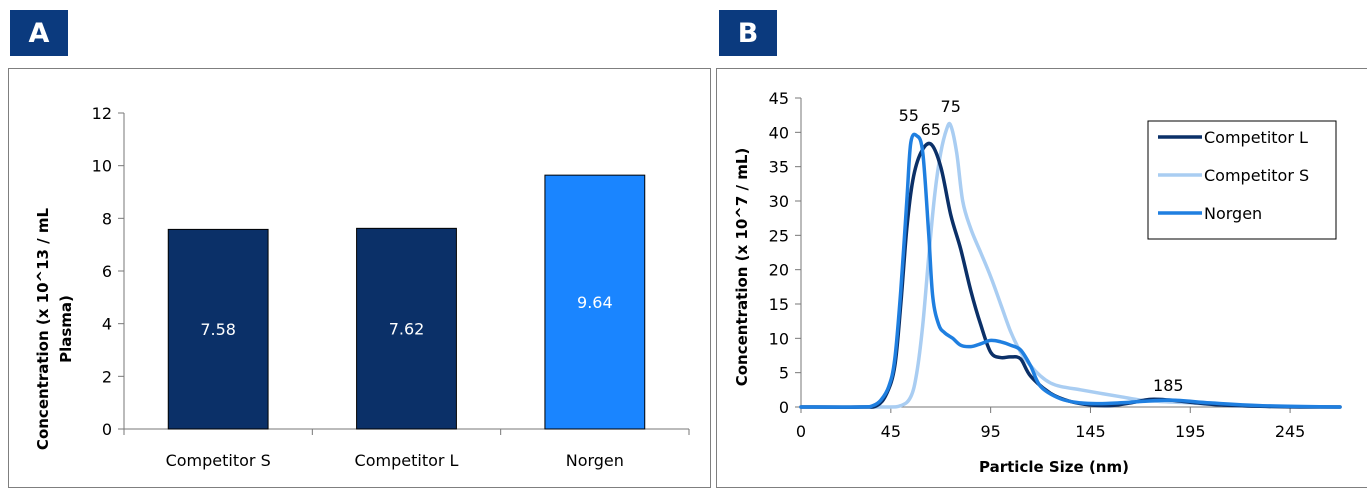 This screenshot has height=489, width=1367. What do you see at coordinates (1168, 385) in the screenshot?
I see `peak-annotation: 185` at bounding box center [1168, 385].